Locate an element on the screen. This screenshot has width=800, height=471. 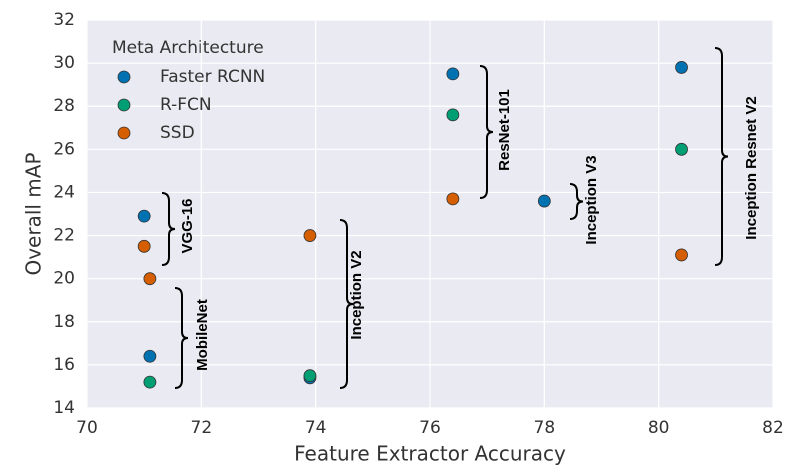
annotation: ResNet-101 is located at coordinates (504, 130).